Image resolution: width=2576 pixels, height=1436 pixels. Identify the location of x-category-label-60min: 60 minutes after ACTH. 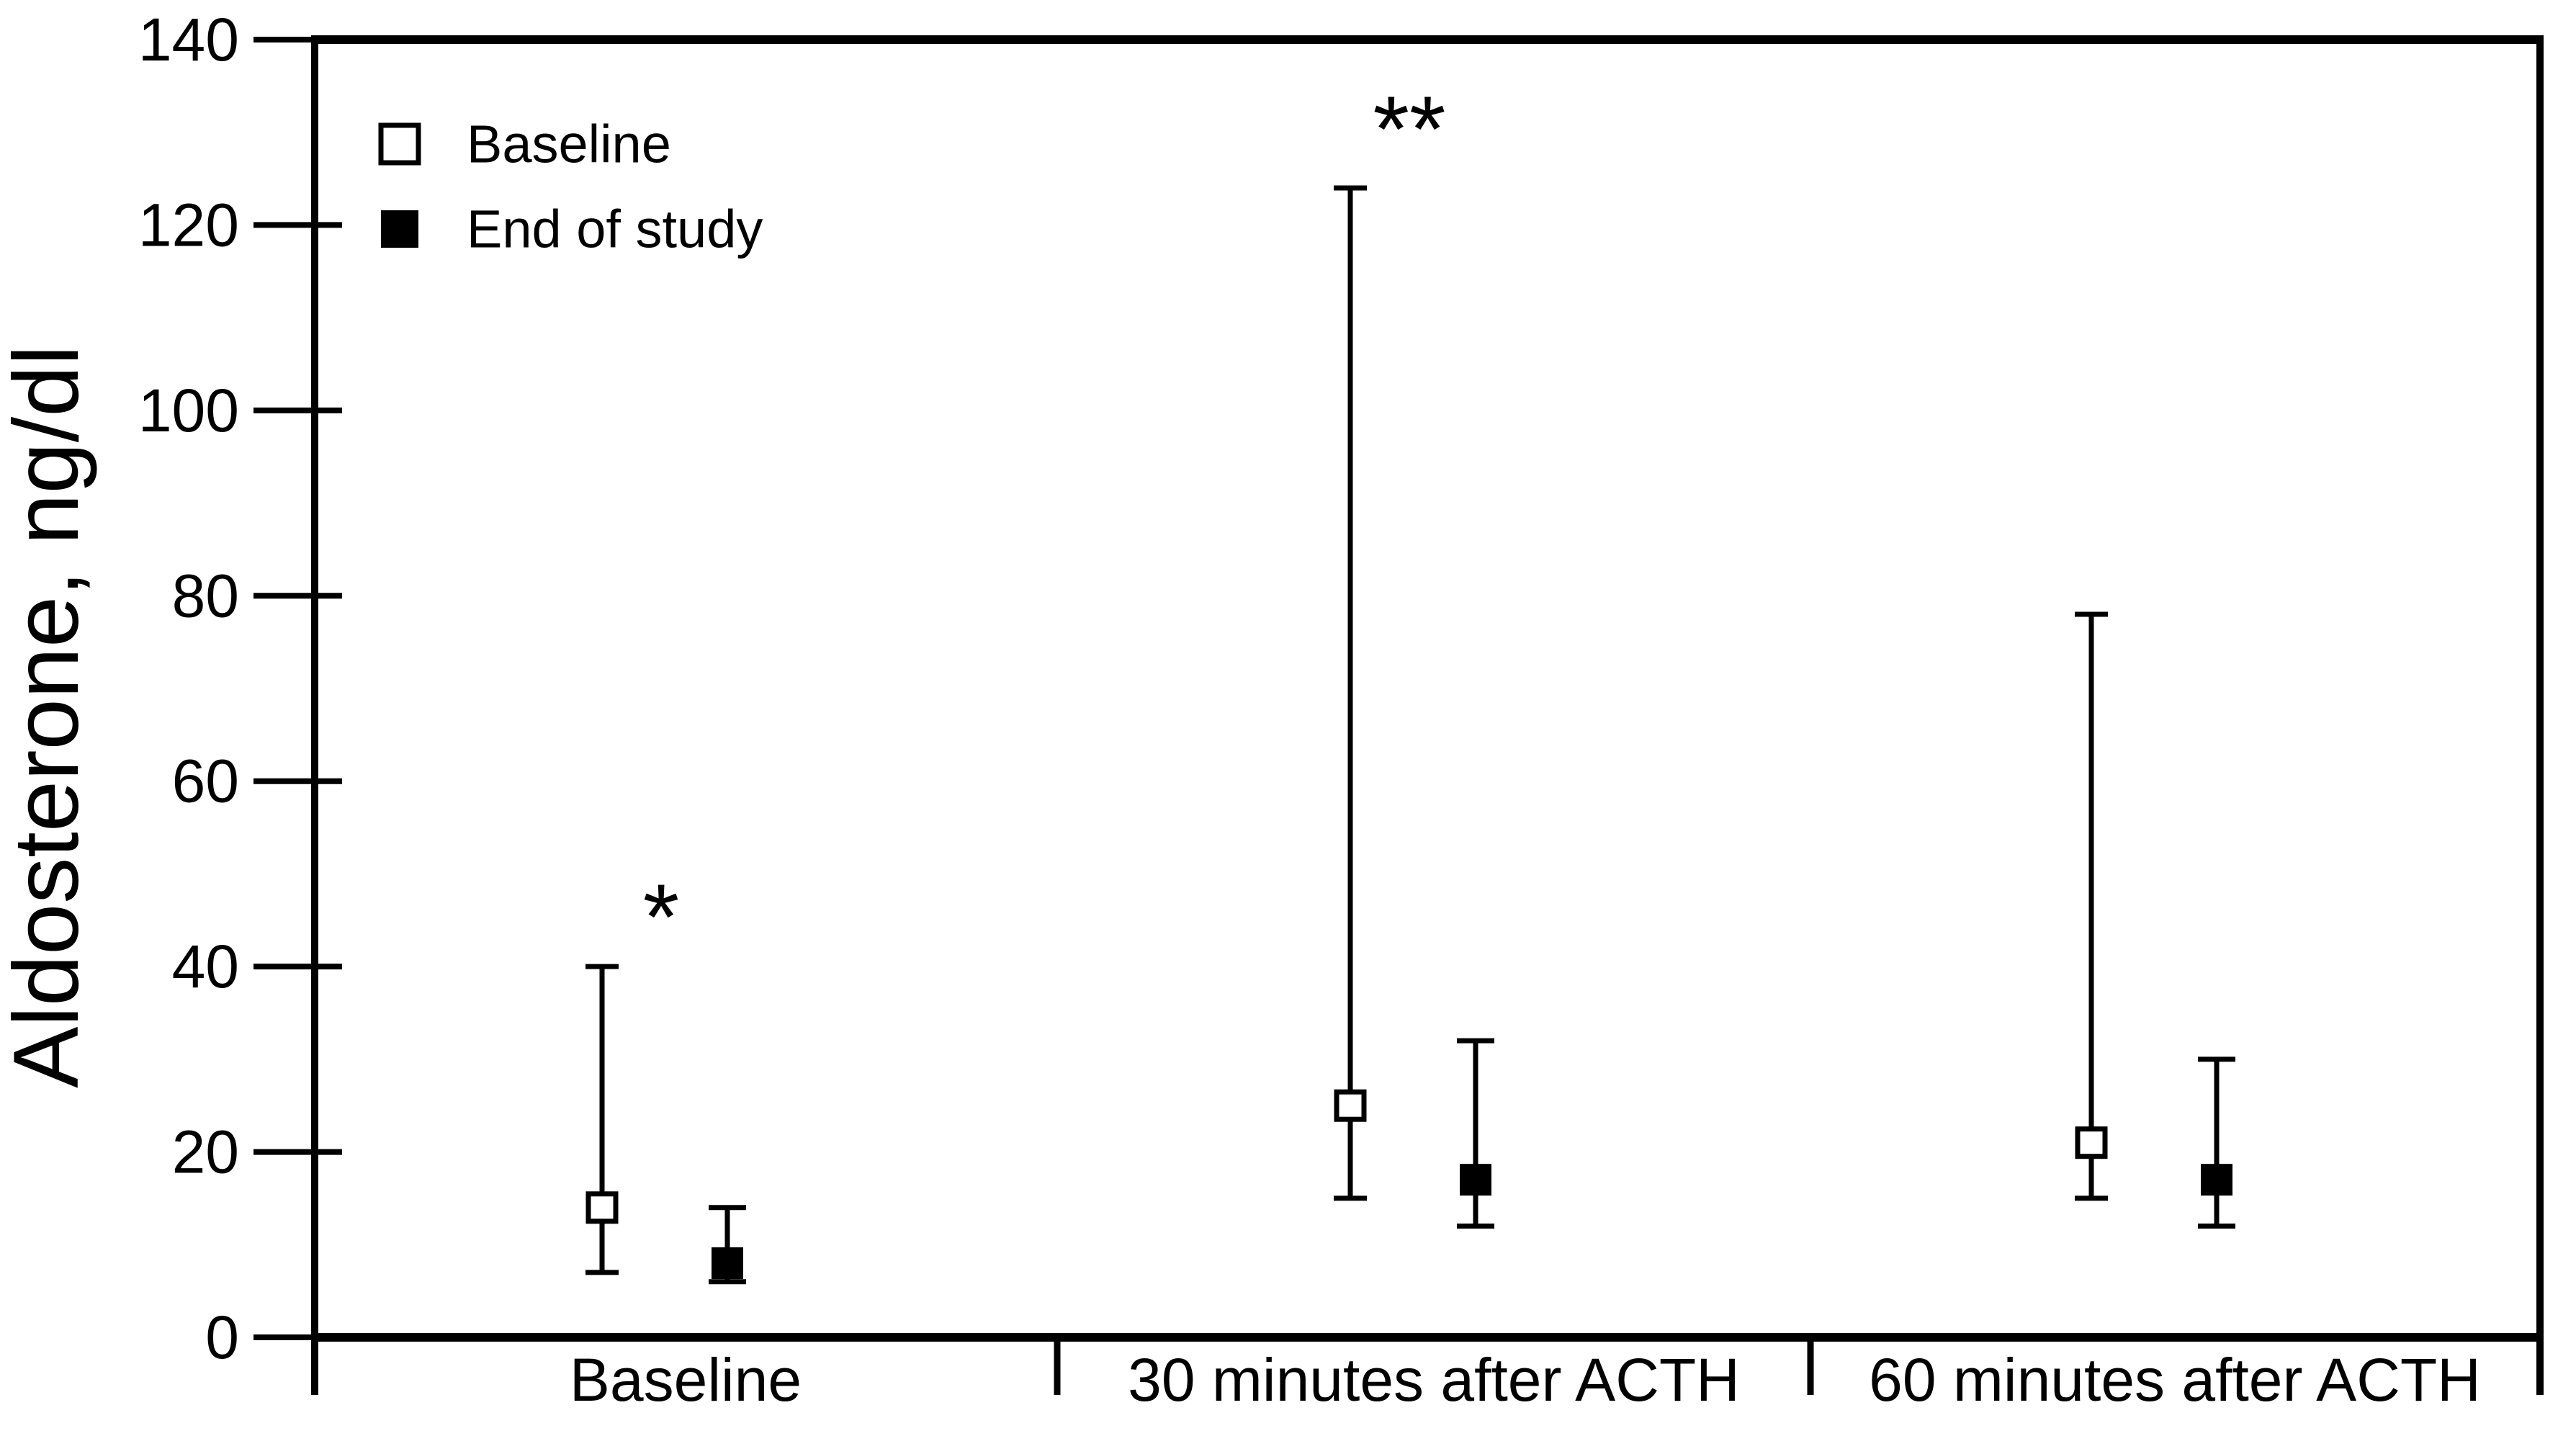
(2175, 1380).